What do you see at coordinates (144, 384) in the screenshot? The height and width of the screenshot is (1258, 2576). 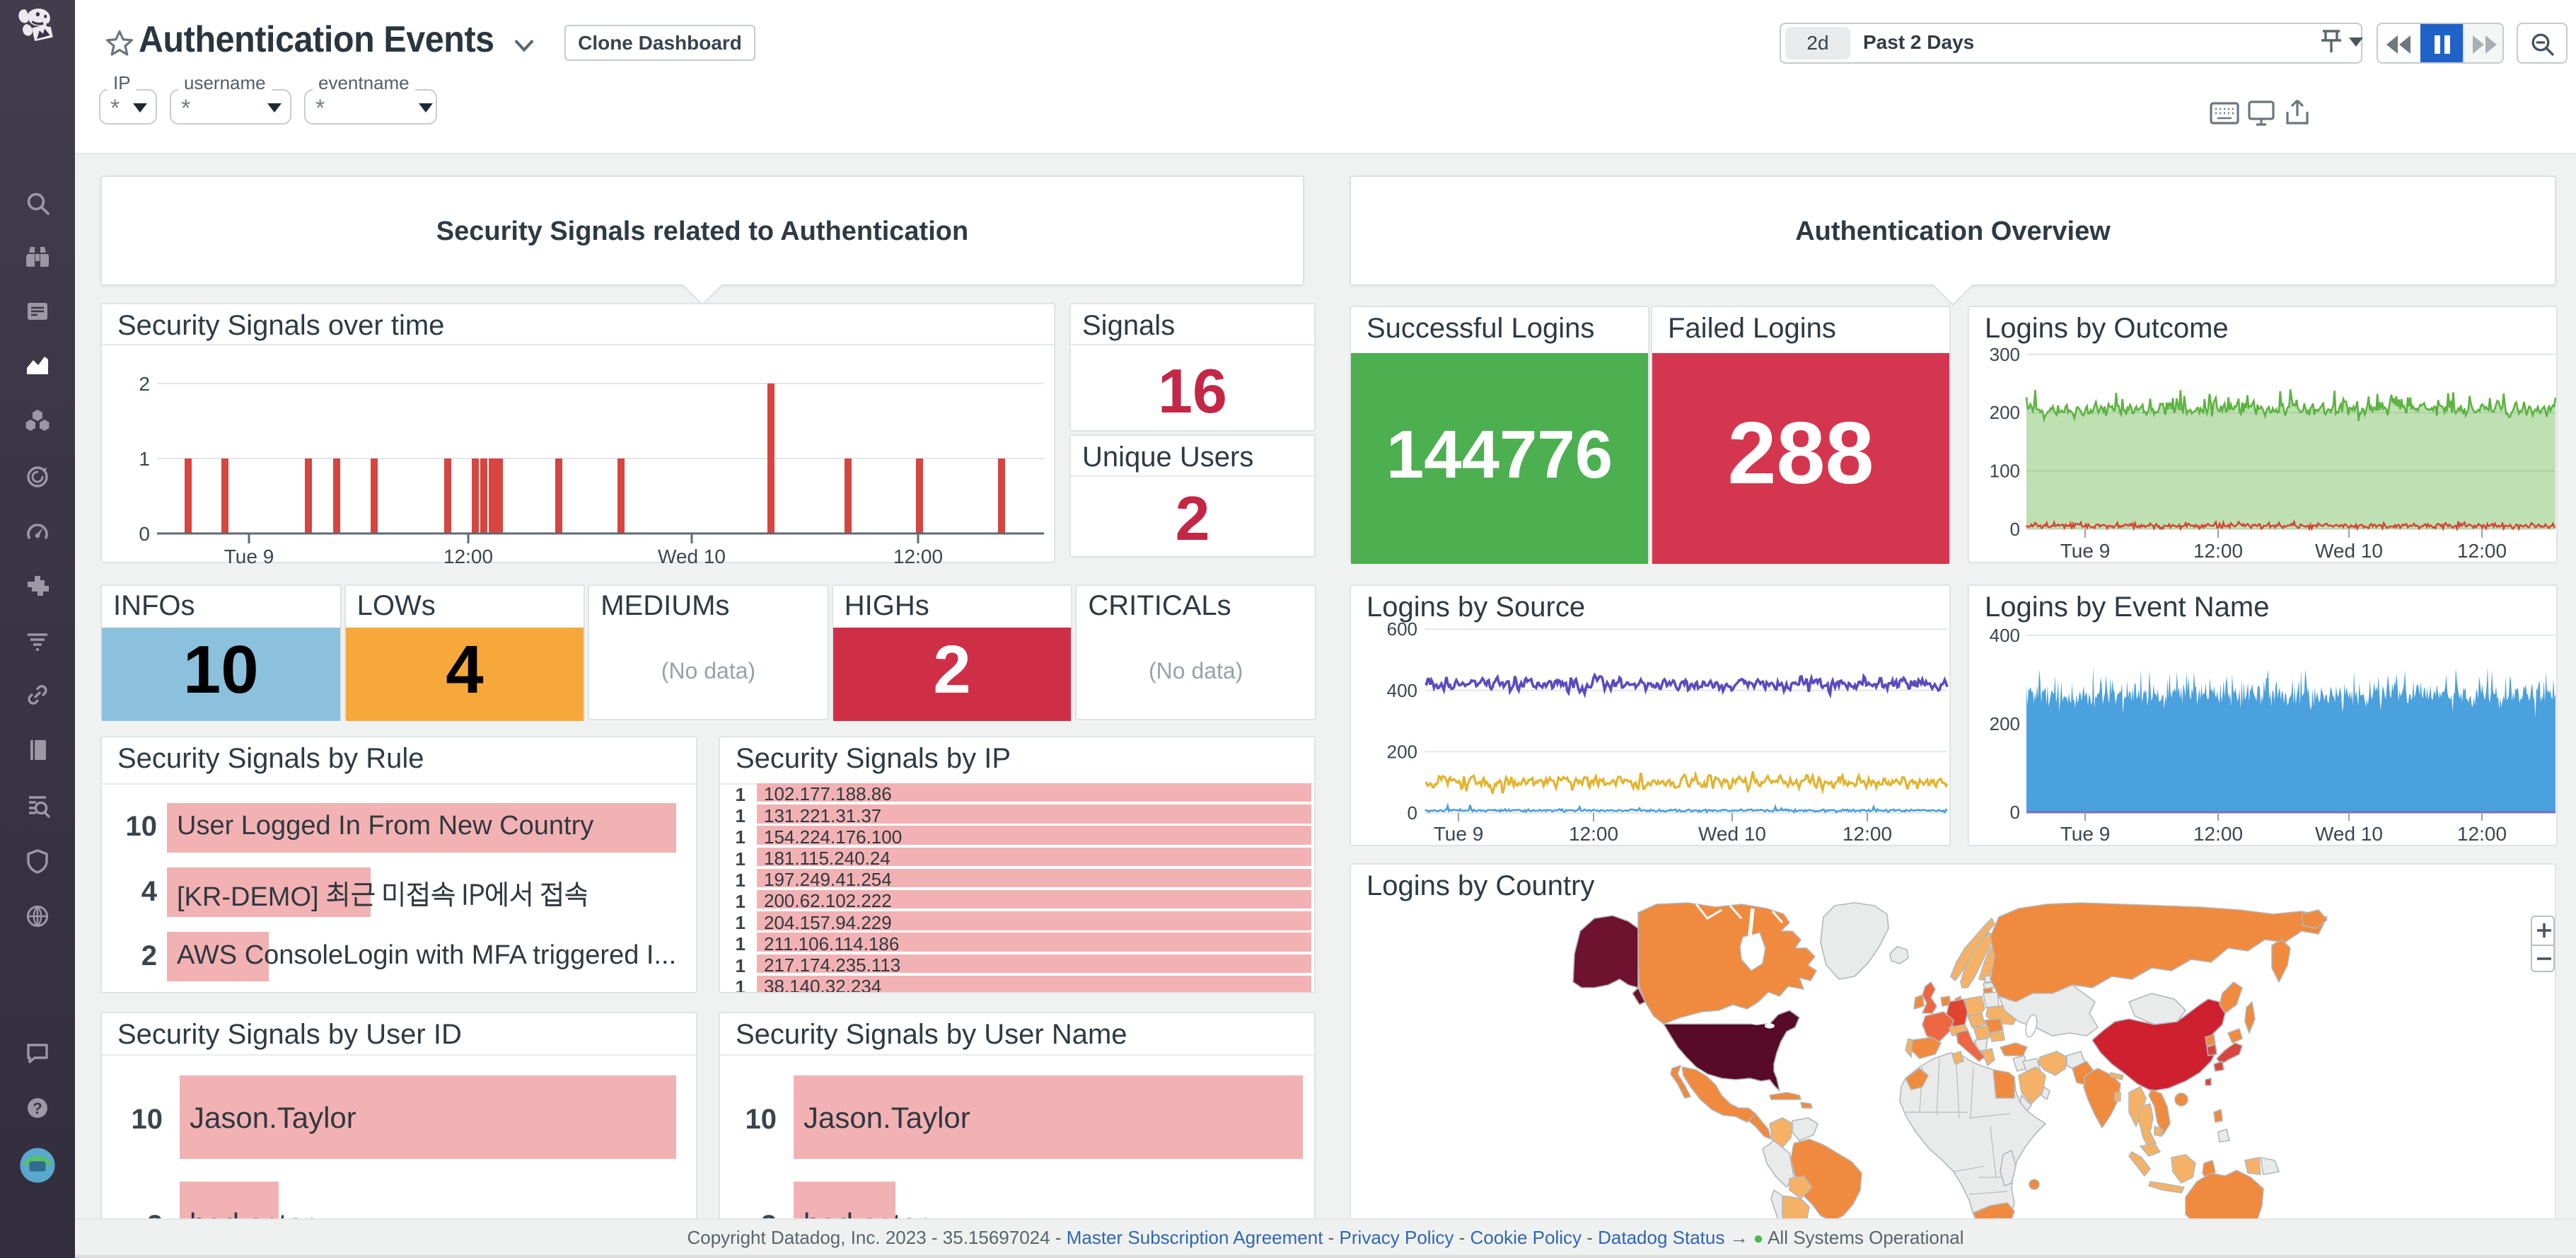 I see `svg-text: 2` at bounding box center [144, 384].